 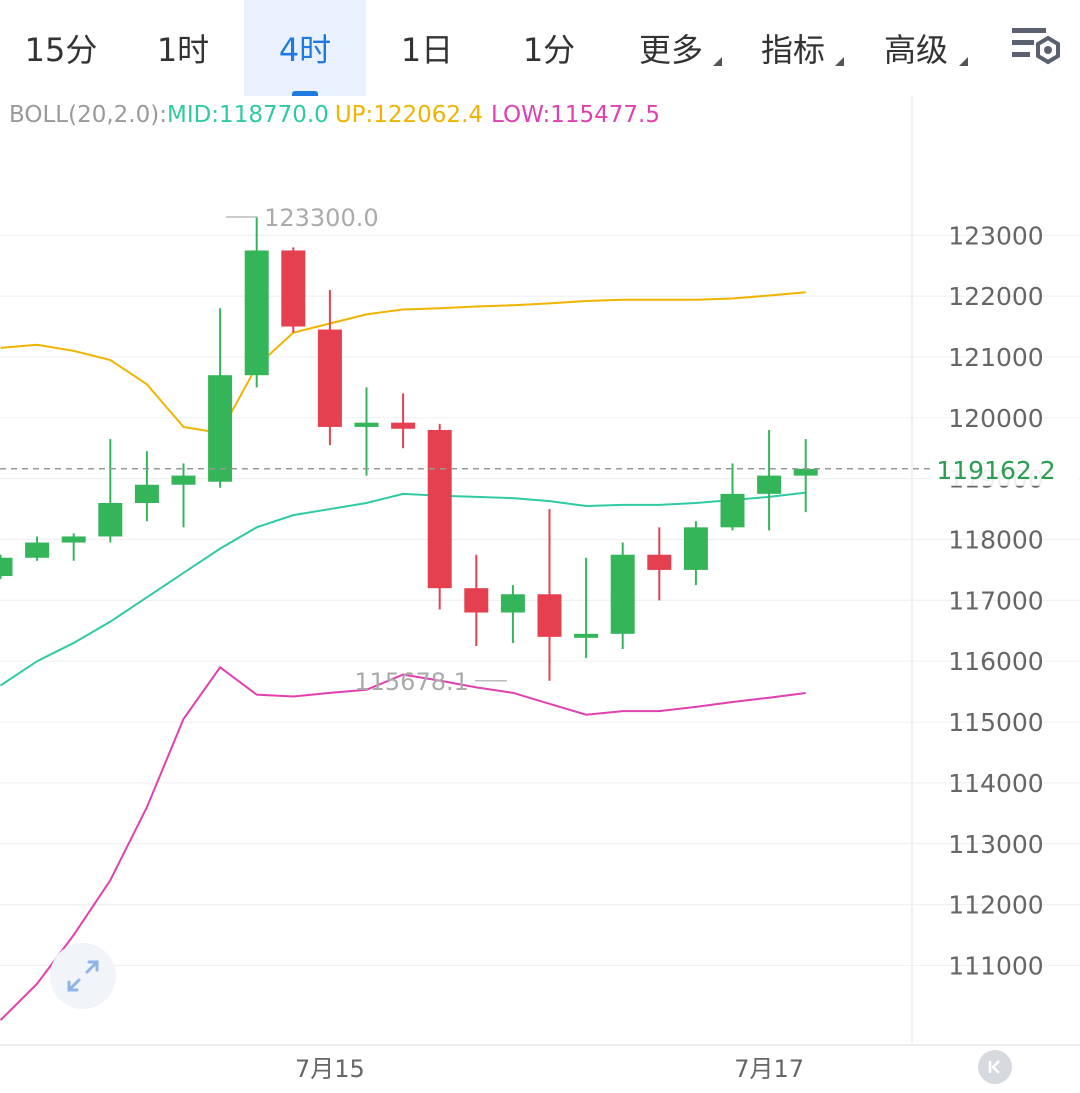 I want to click on y-tick-label-1: 122000, so click(x=995, y=296).